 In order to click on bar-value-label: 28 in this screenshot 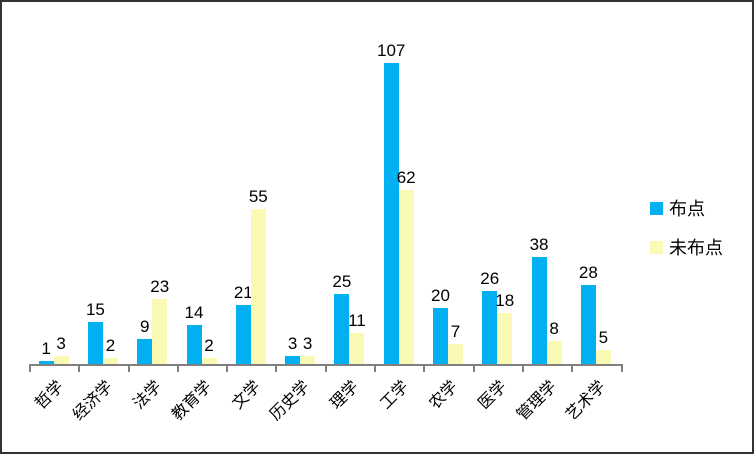, I will do `click(588, 273)`.